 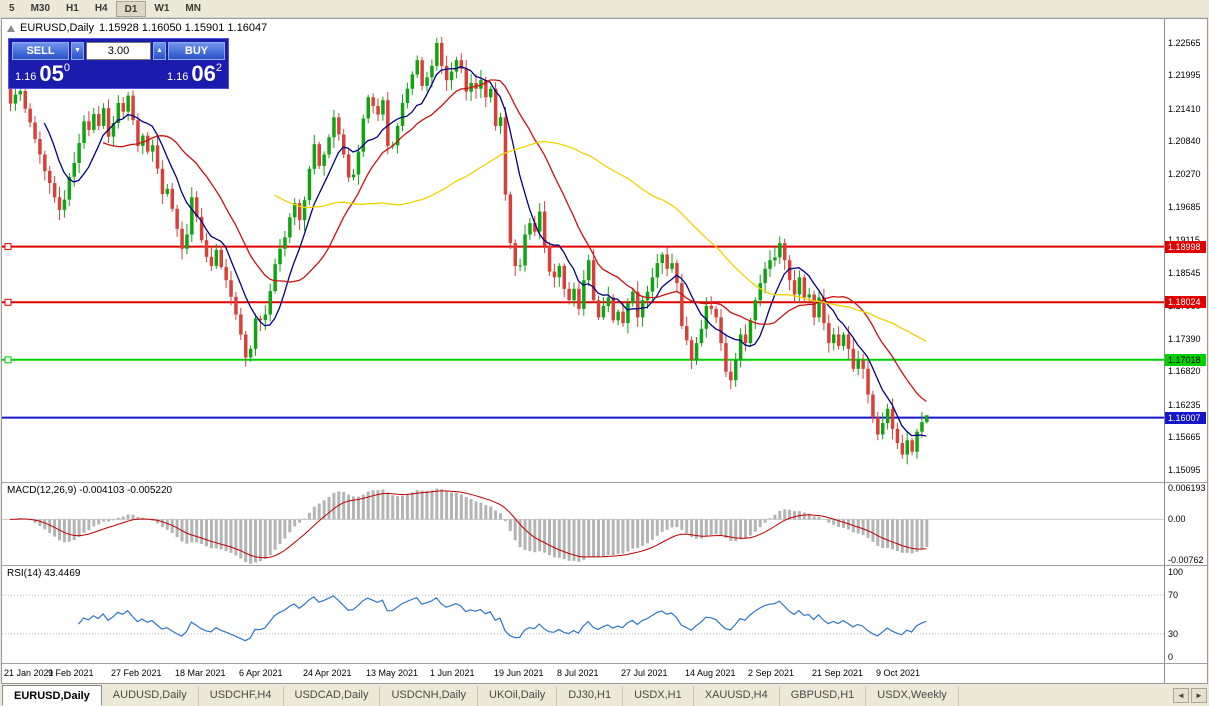 I want to click on chart-tab-eurusd-daily: EURUSD,Daily, so click(x=52, y=695).